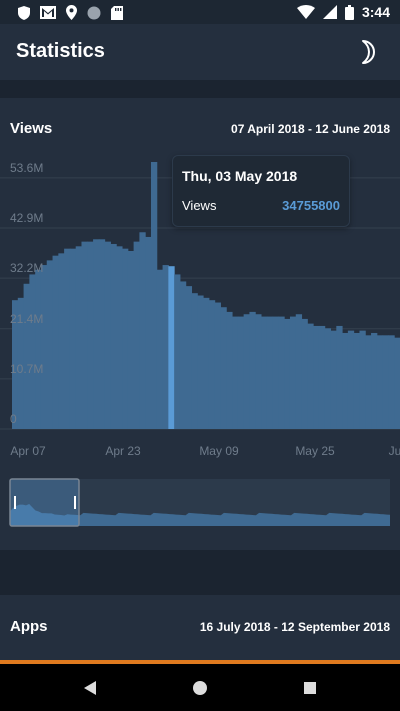 This screenshot has height=711, width=400. Describe the element at coordinates (75, 502) in the screenshot. I see `overview-right-handle` at that location.